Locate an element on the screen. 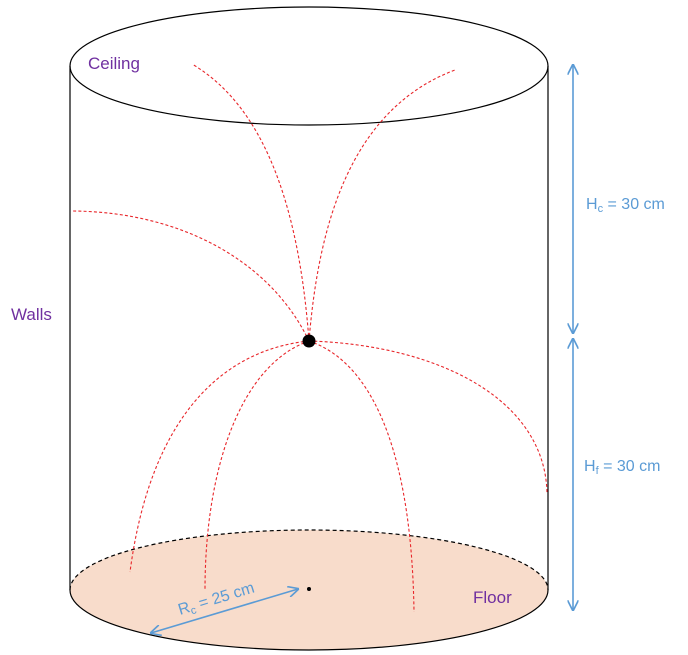  ceiling-ellipse is located at coordinates (309, 66).